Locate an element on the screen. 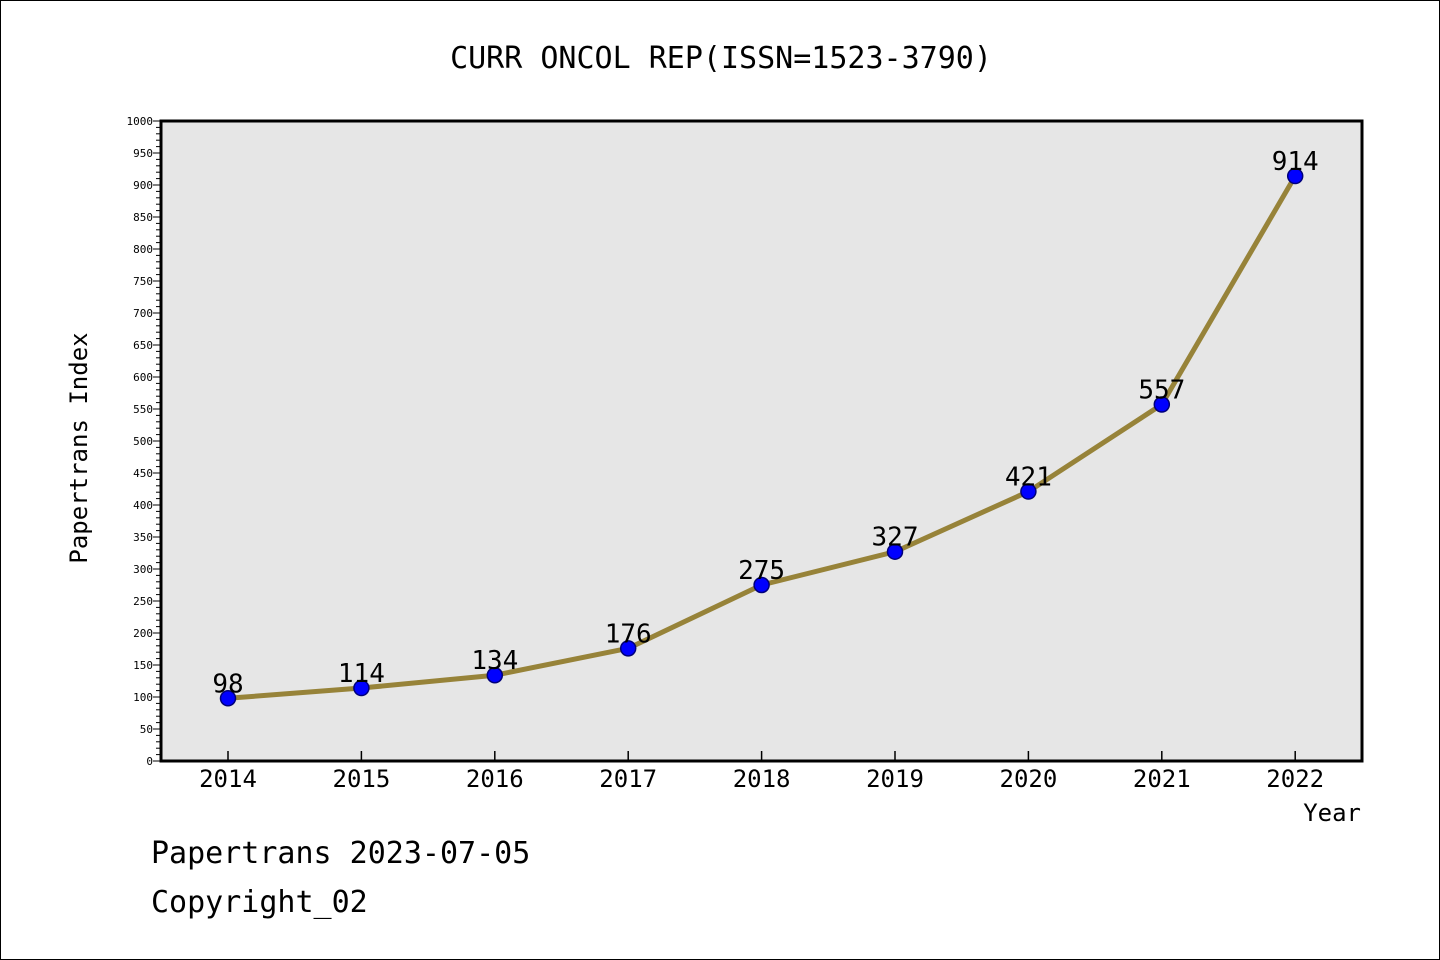  y-tick-label: 900 is located at coordinates (143, 185).